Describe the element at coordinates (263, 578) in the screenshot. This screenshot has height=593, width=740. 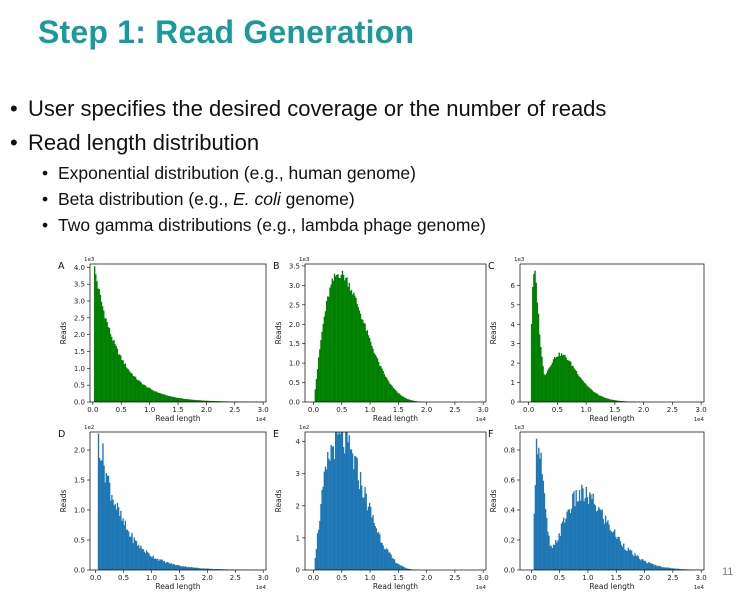
I see `x-tick-label: 3.0` at that location.